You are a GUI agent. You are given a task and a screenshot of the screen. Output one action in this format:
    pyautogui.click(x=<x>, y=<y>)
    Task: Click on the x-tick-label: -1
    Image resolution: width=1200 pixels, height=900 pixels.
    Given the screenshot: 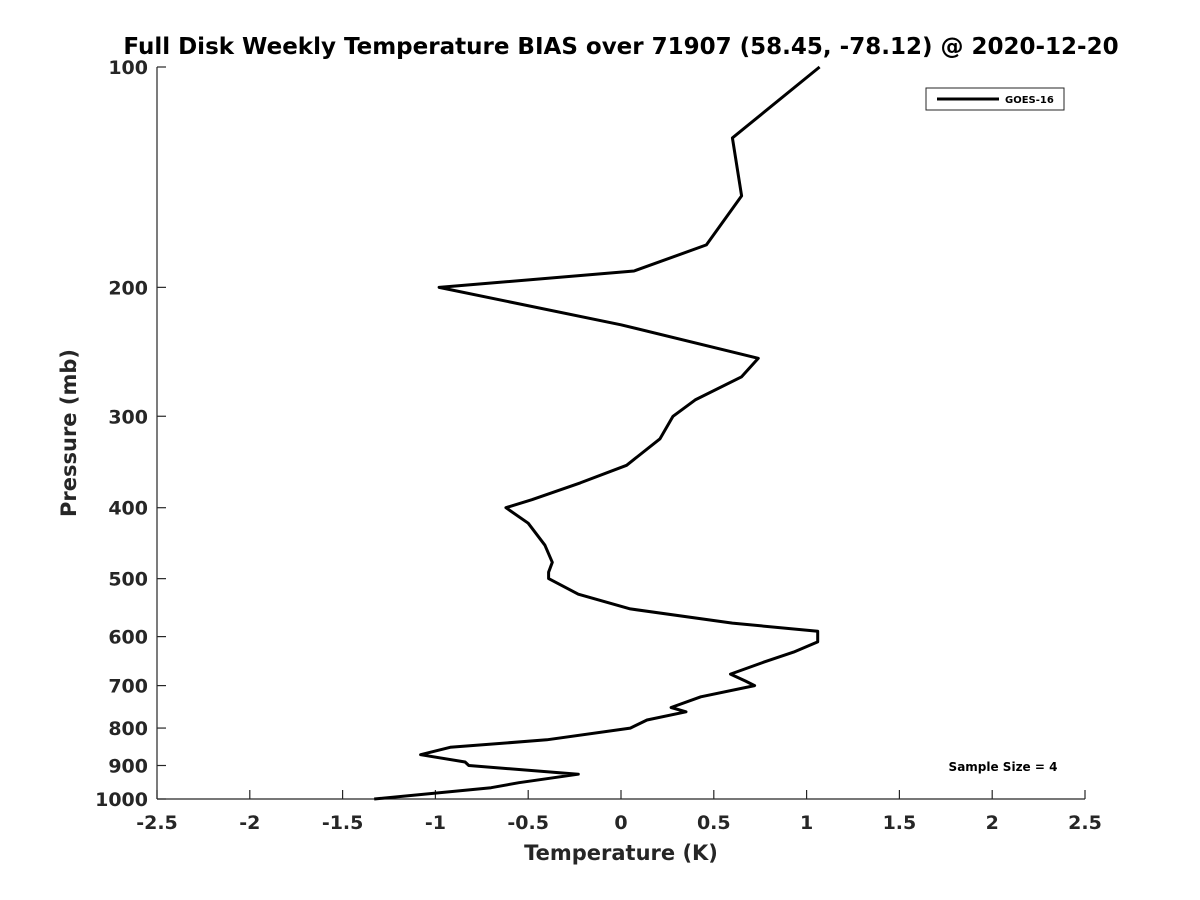 What is the action you would take?
    pyautogui.click(x=435, y=823)
    